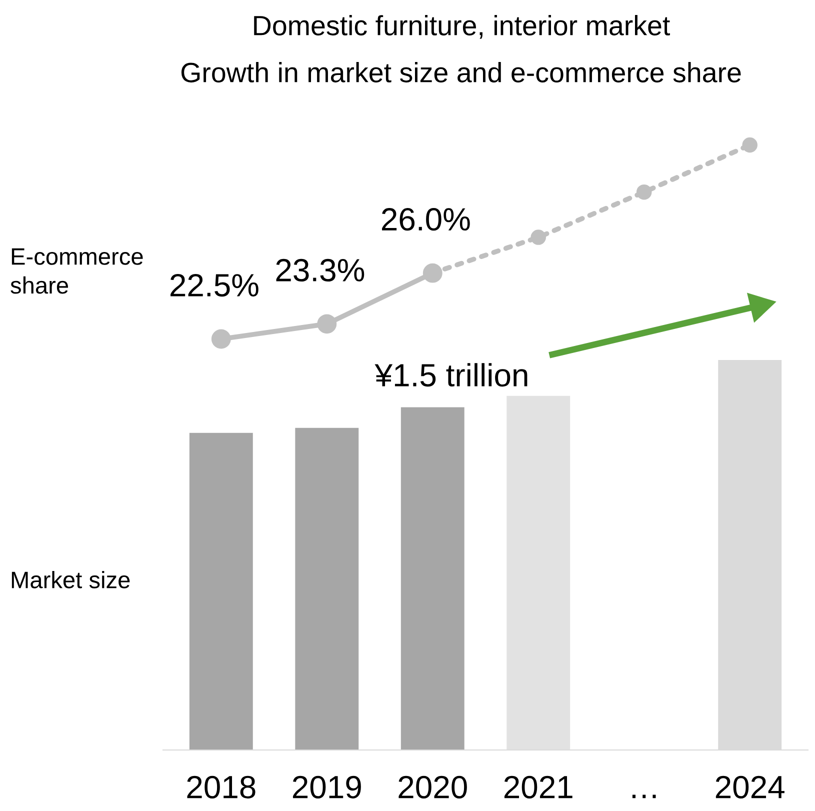 The width and height of the screenshot is (815, 811). What do you see at coordinates (750, 787) in the screenshot?
I see `x-tick-label: 2024` at bounding box center [750, 787].